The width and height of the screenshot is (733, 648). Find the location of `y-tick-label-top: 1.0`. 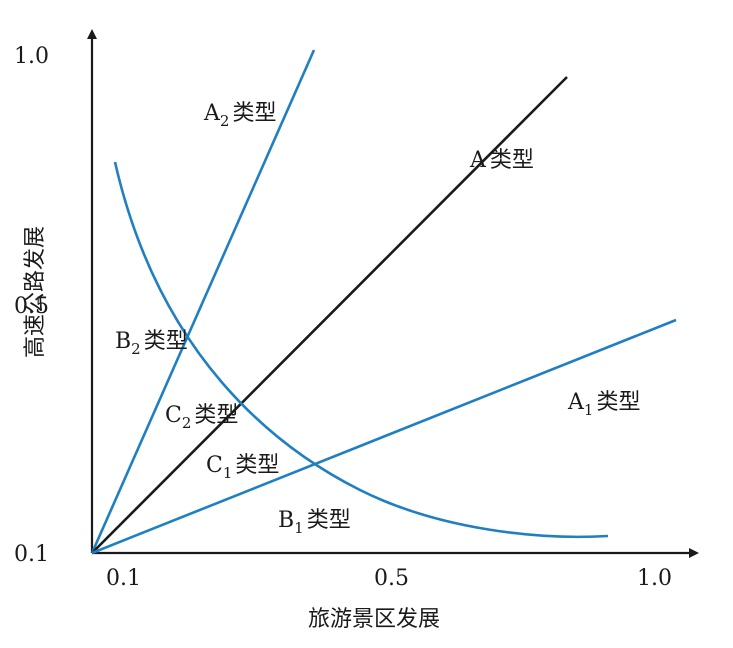

y-tick-label-top: 1.0 is located at coordinates (31, 56).